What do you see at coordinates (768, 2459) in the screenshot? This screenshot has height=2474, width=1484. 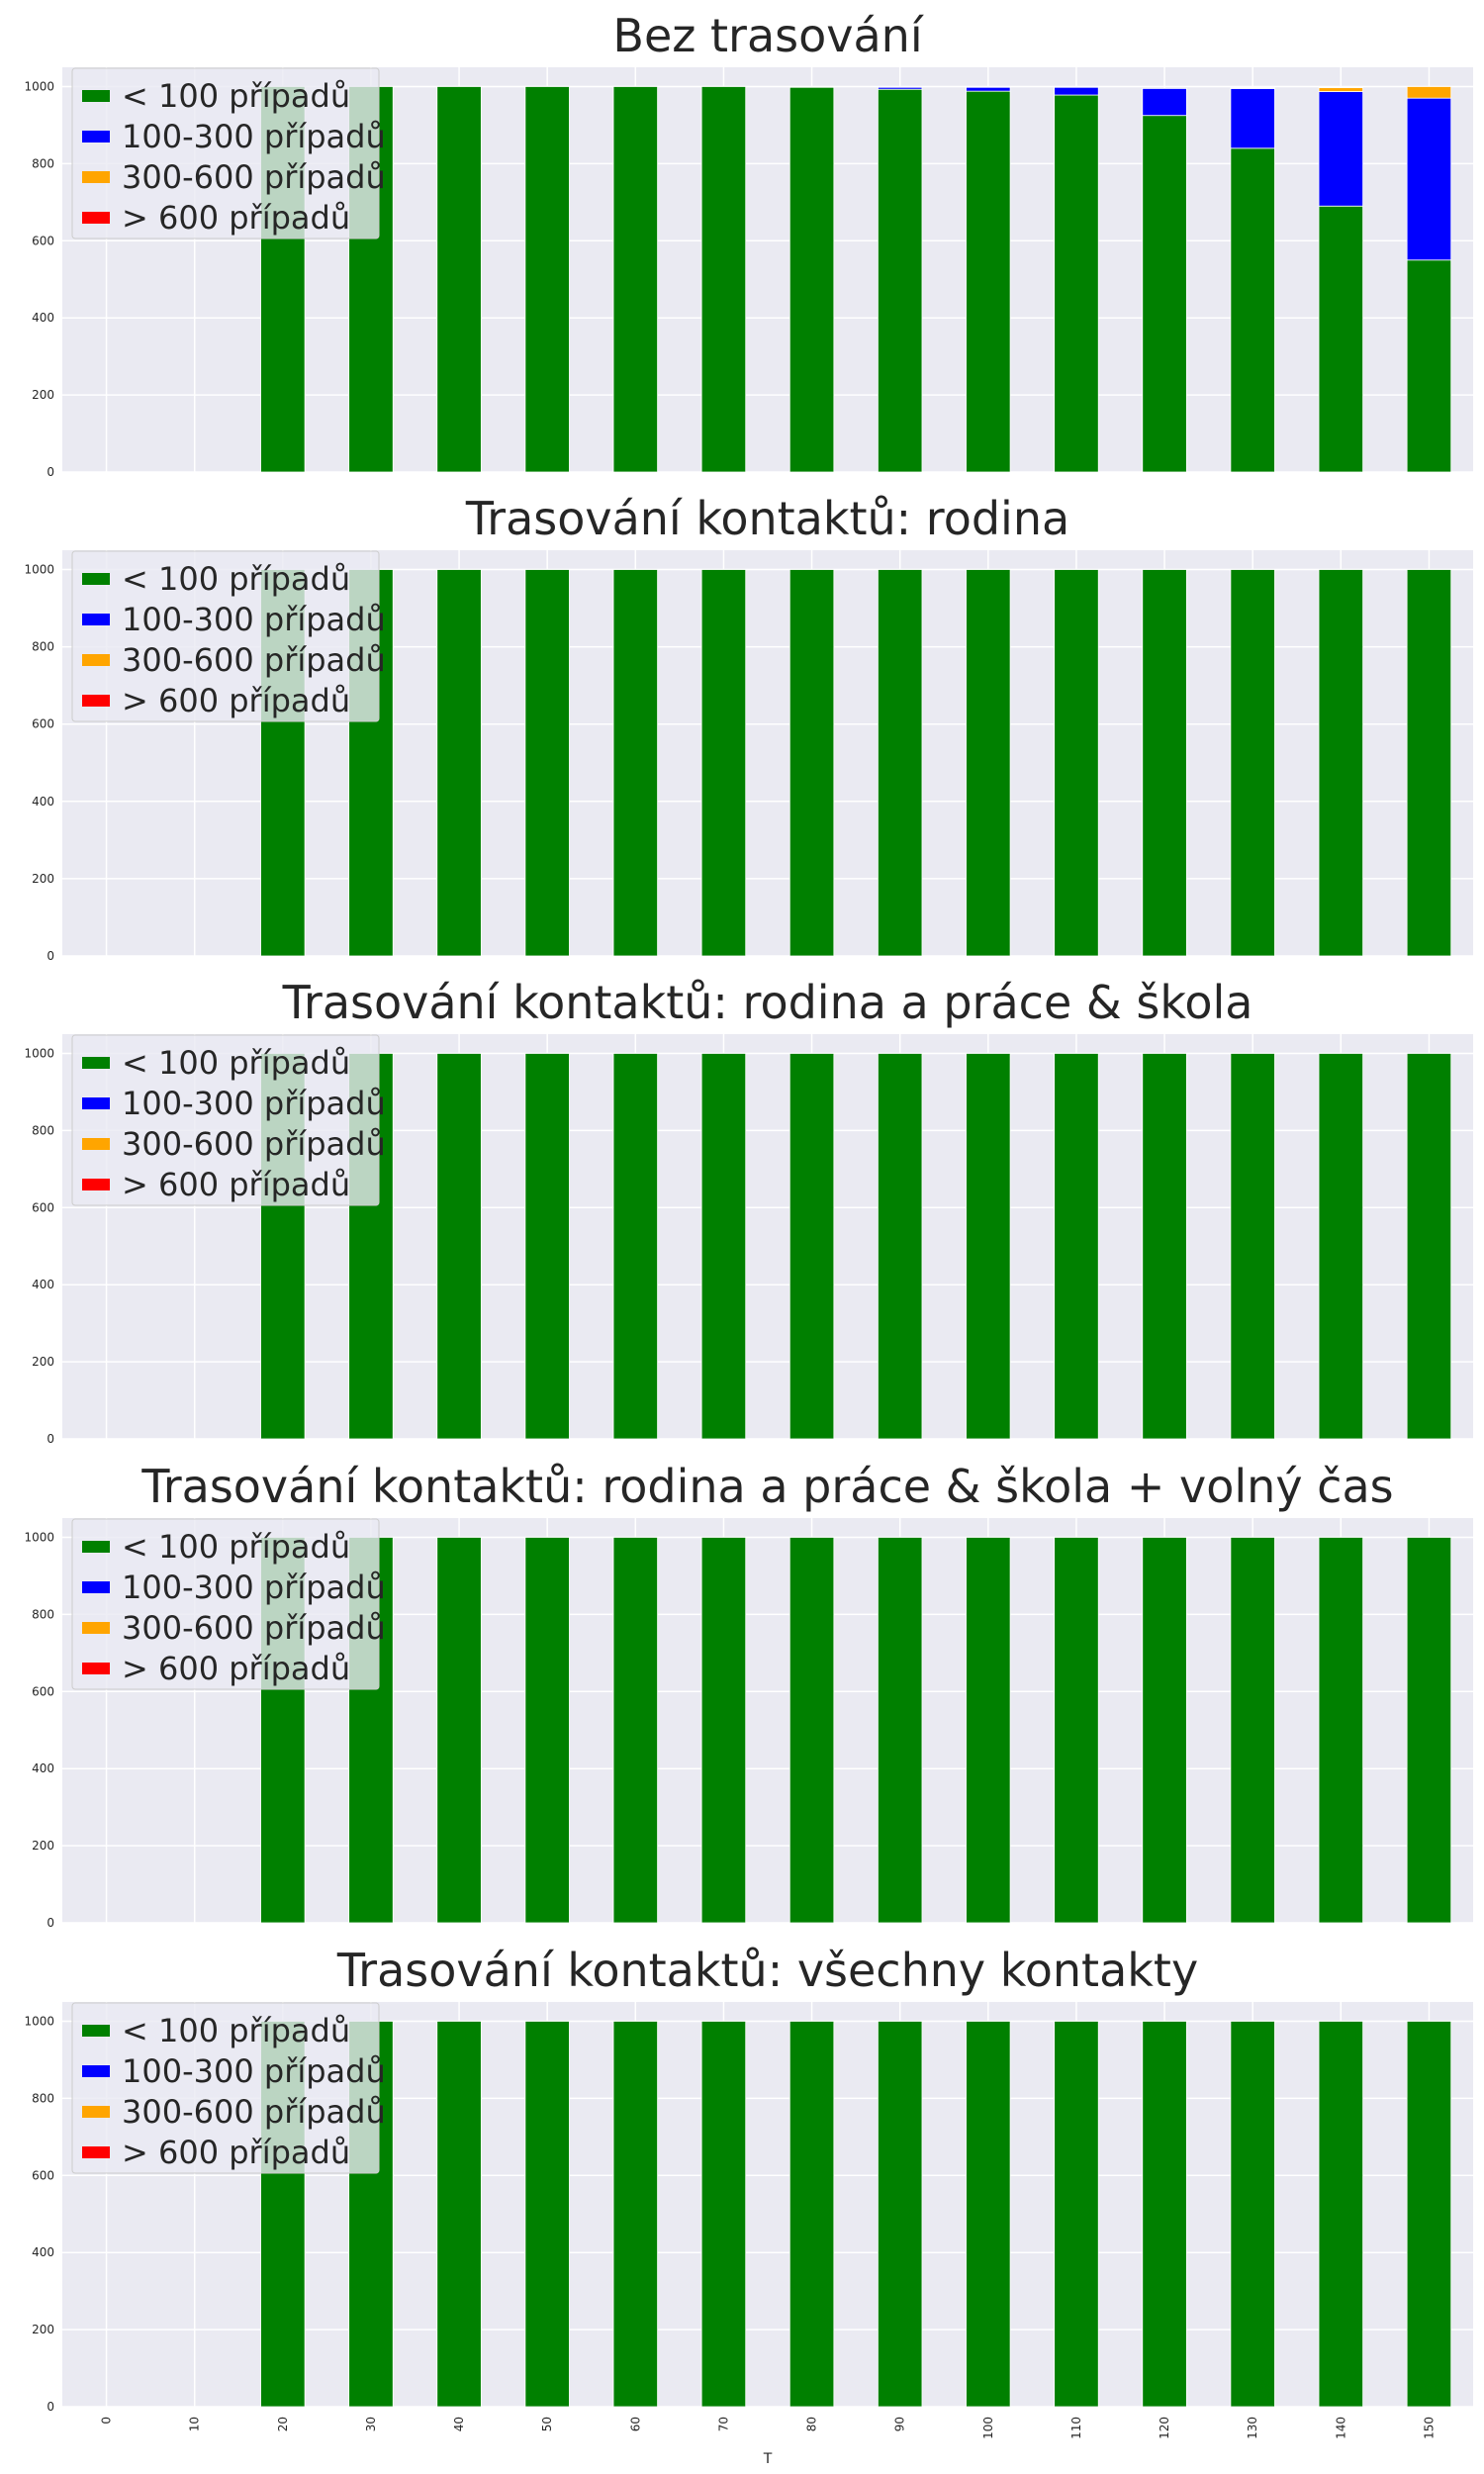 I see `x-axis-label: T` at bounding box center [768, 2459].